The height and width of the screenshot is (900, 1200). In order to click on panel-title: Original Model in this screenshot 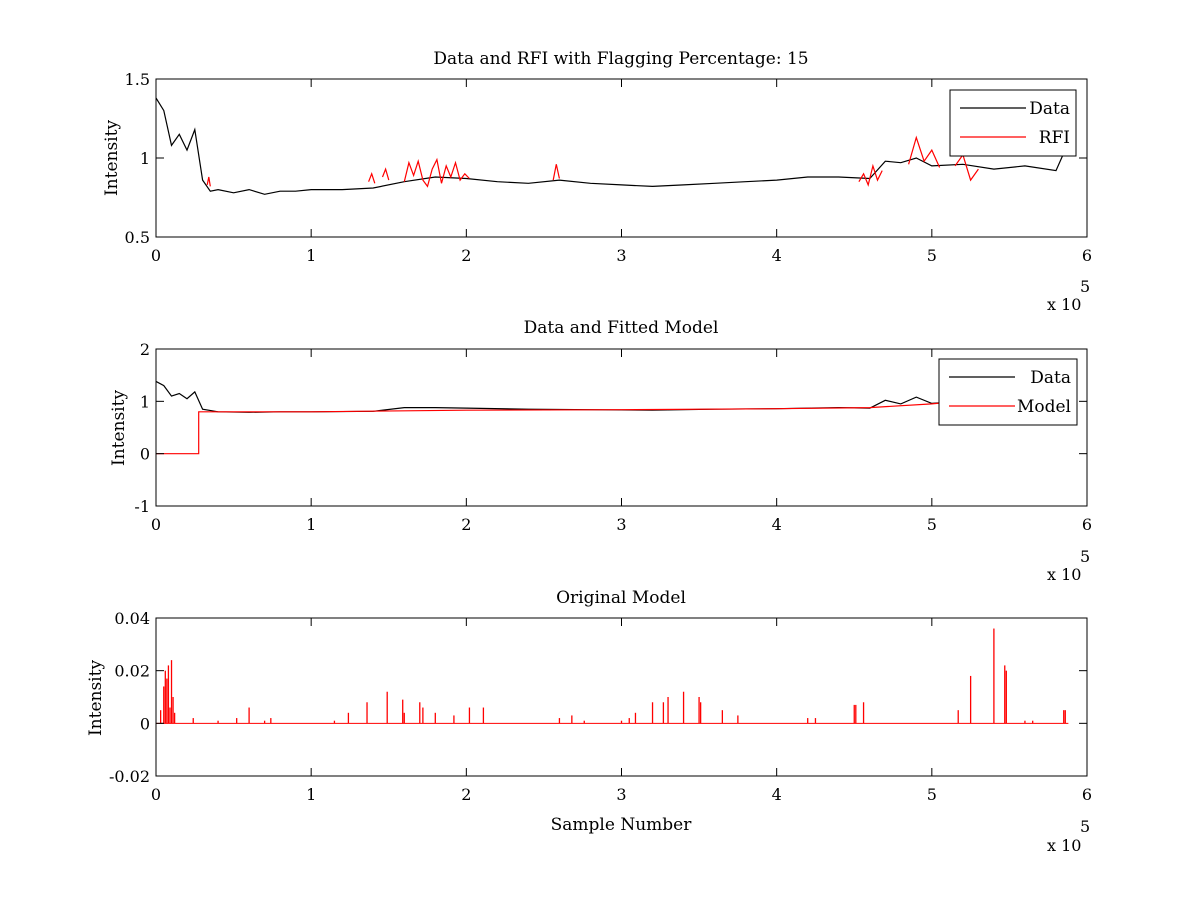, I will do `click(621, 598)`.